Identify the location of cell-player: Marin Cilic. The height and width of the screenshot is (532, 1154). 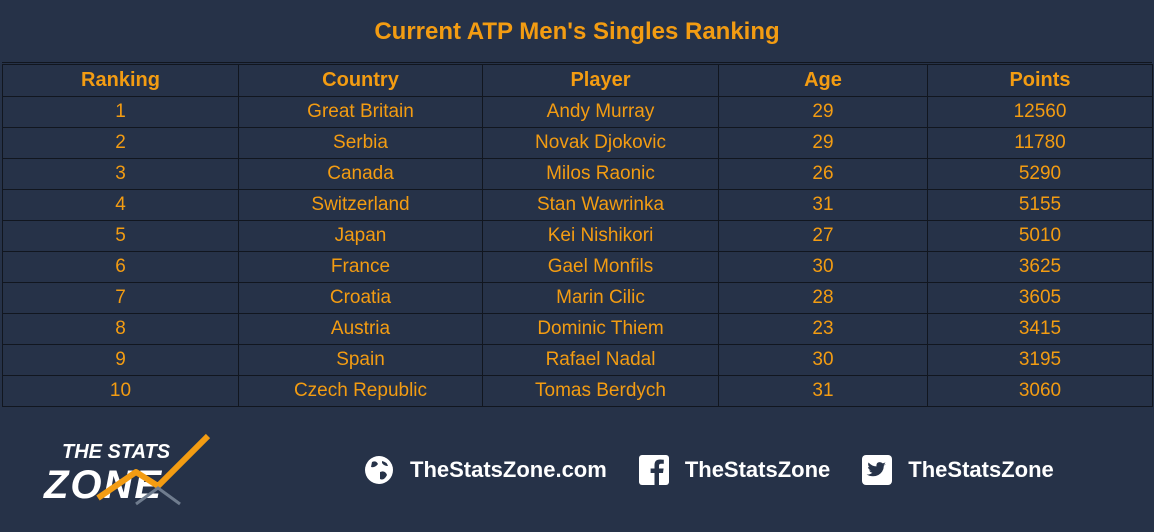
(600, 298).